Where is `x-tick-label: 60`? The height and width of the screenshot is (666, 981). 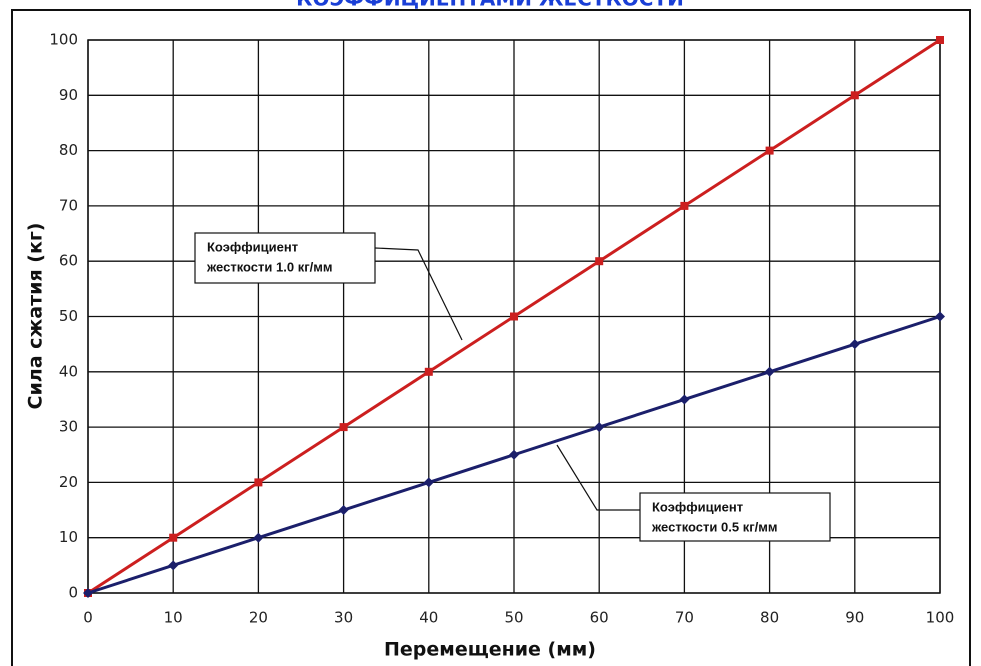 x-tick-label: 60 is located at coordinates (599, 618).